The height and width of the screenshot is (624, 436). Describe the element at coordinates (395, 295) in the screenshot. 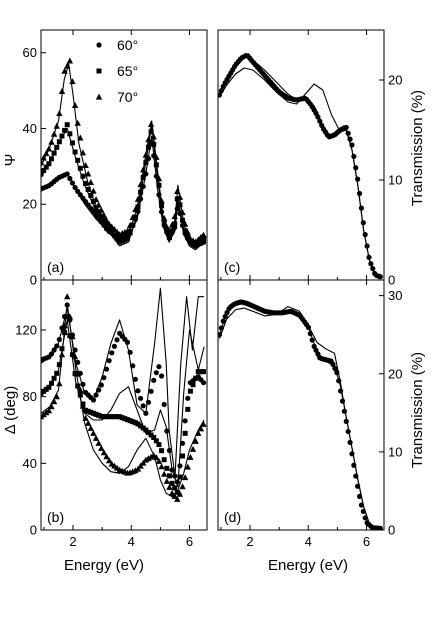

I see `y-tick-label: 30` at that location.